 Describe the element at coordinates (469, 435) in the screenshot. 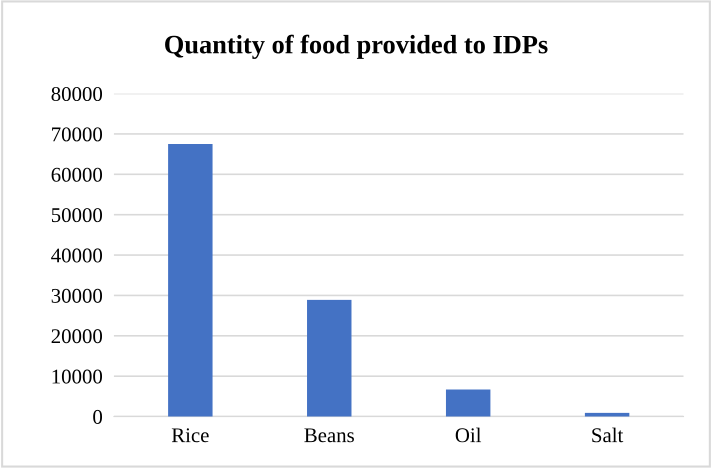

I see `x-tick-label: Oil` at that location.